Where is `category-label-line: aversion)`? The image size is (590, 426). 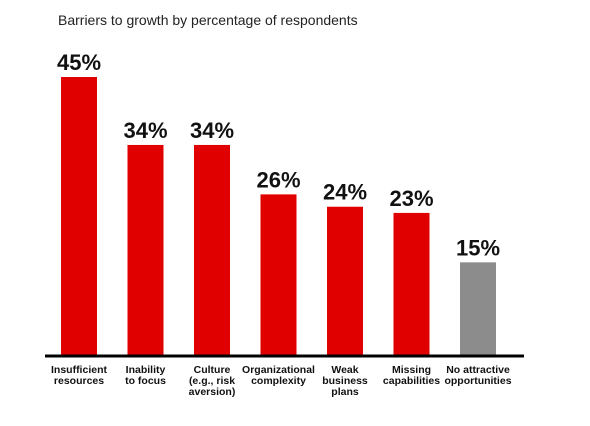 category-label-line: aversion) is located at coordinates (212, 392).